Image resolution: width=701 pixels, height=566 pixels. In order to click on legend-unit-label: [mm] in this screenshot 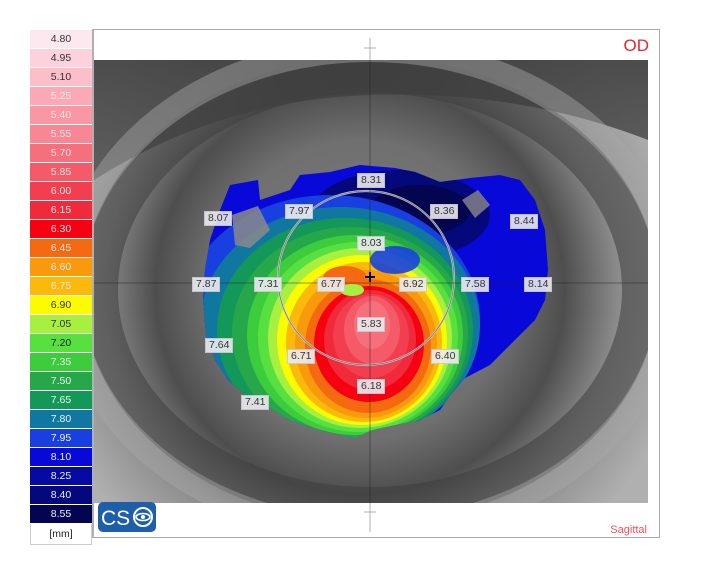, I will do `click(61, 534)`.